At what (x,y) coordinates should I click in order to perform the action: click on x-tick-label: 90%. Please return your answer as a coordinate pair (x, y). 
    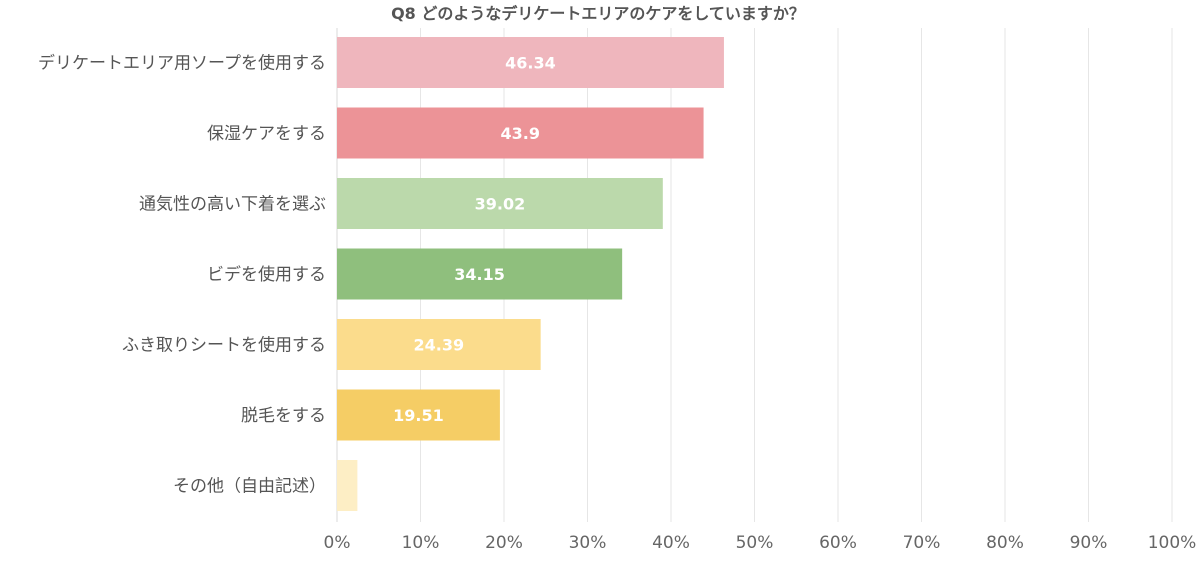
    Looking at the image, I should click on (1089, 543).